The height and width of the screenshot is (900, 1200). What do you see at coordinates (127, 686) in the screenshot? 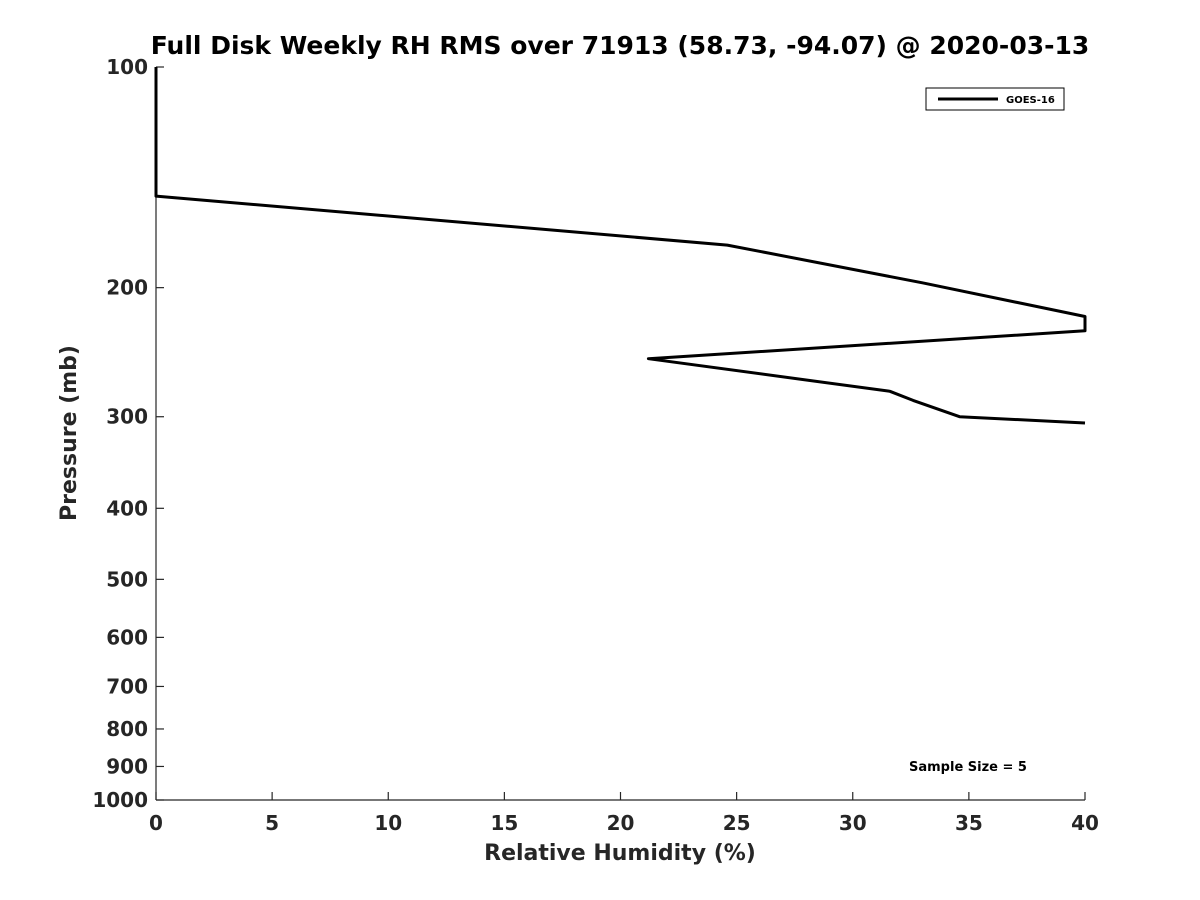
I see `y-tick-label: 700` at bounding box center [127, 686].